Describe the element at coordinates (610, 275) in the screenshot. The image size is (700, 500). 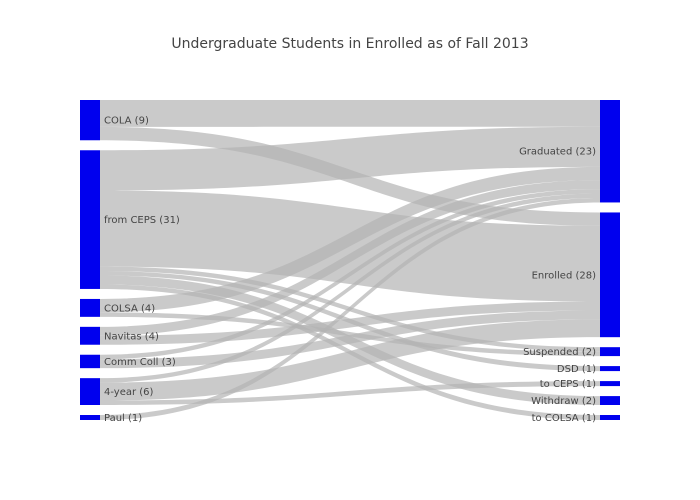
I see `node-Enrolled` at that location.